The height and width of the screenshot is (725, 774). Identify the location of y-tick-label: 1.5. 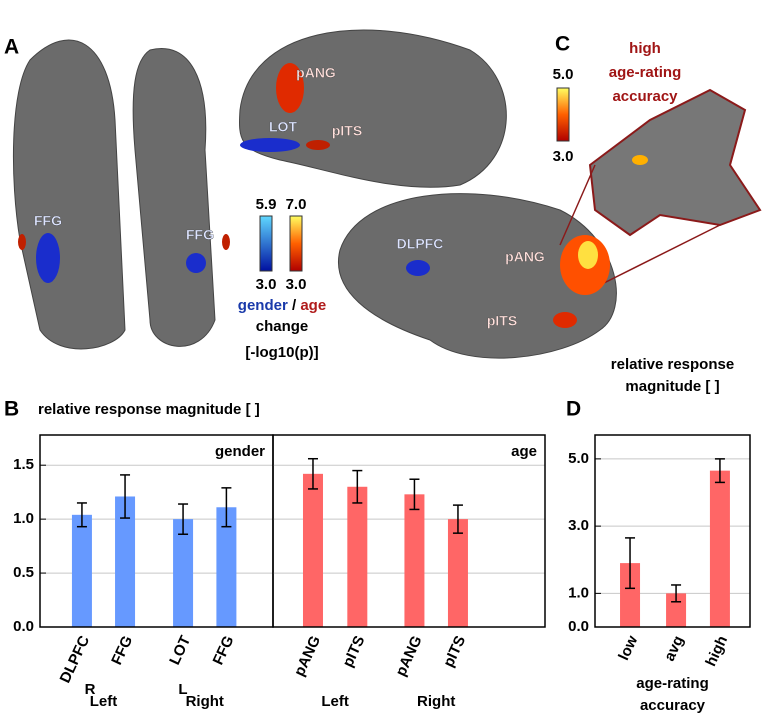
(23, 464).